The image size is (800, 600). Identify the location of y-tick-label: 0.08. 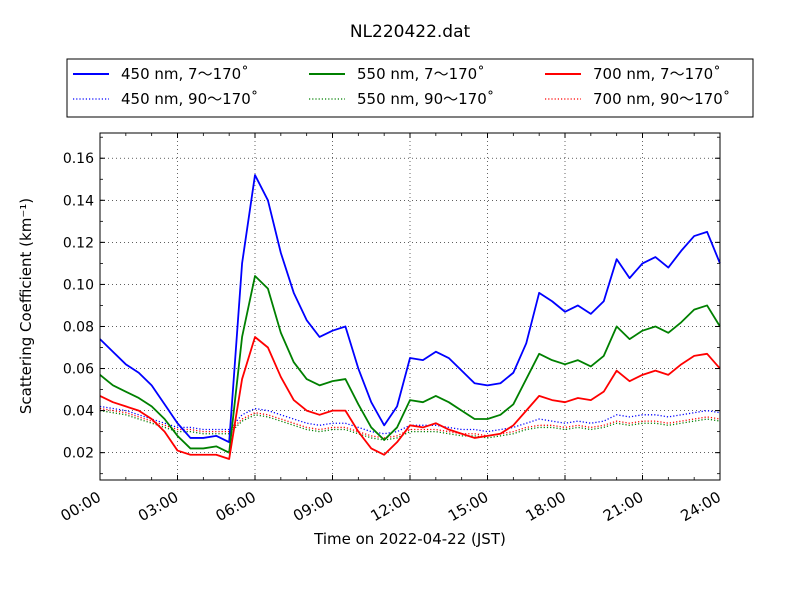
(78, 327).